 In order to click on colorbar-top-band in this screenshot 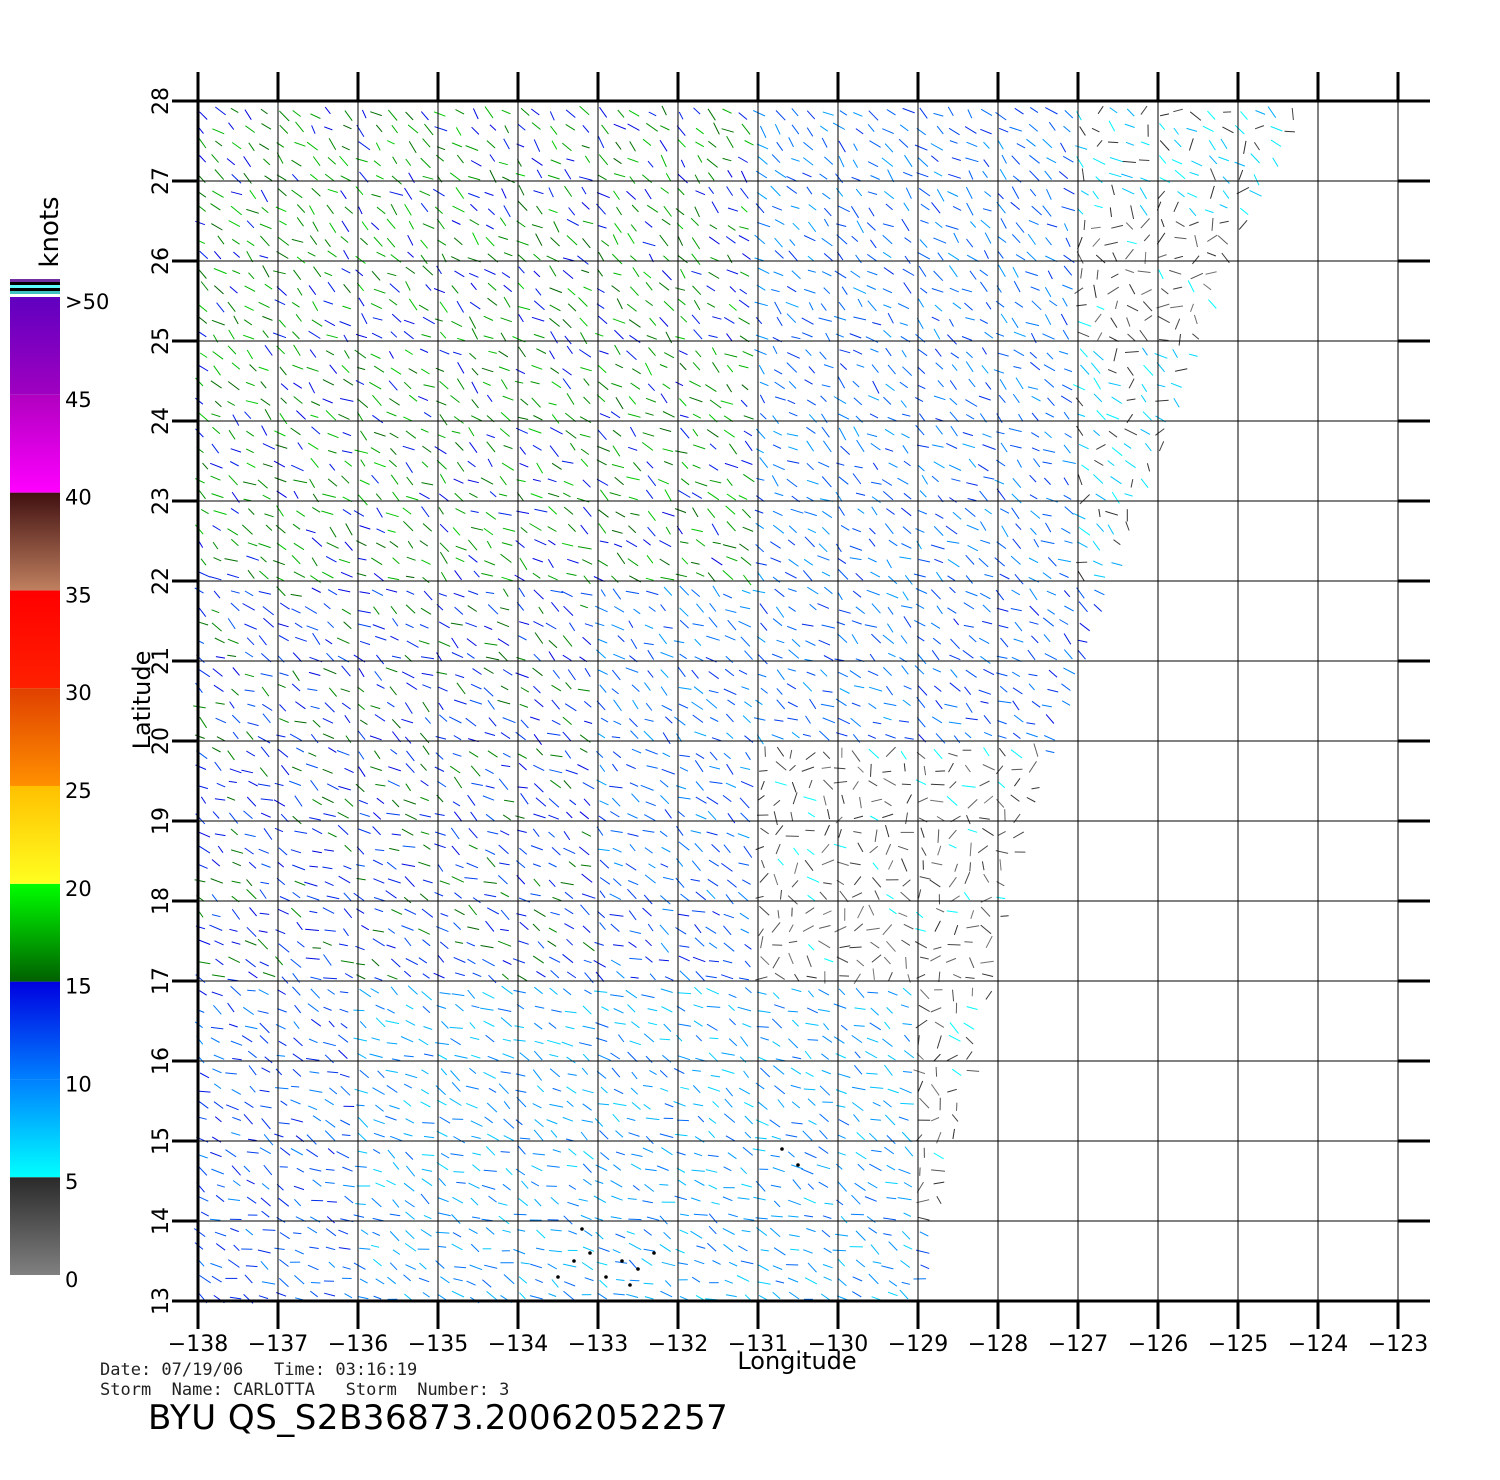, I will do `click(35, 283)`.